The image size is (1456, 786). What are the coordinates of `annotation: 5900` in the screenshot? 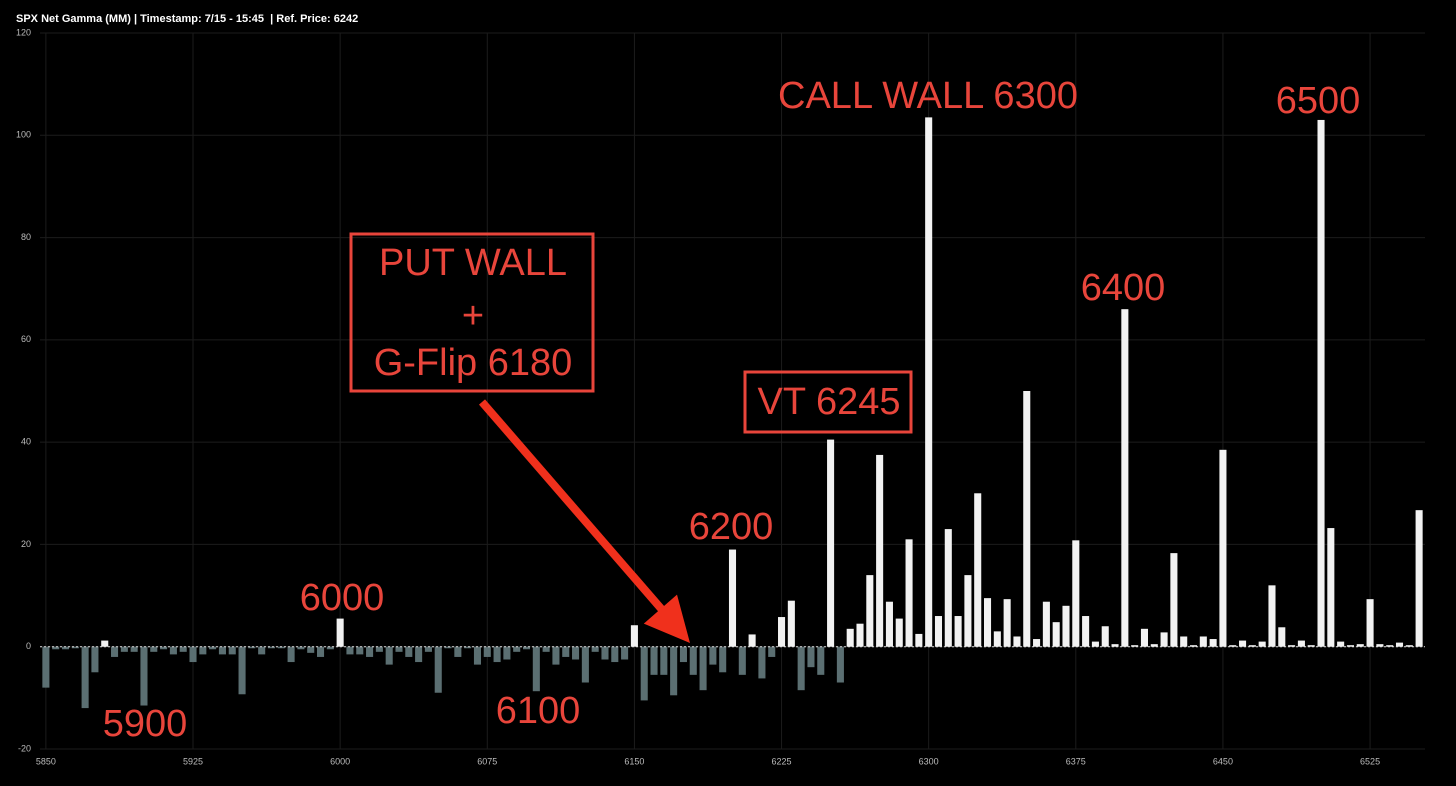 It's located at (145, 724).